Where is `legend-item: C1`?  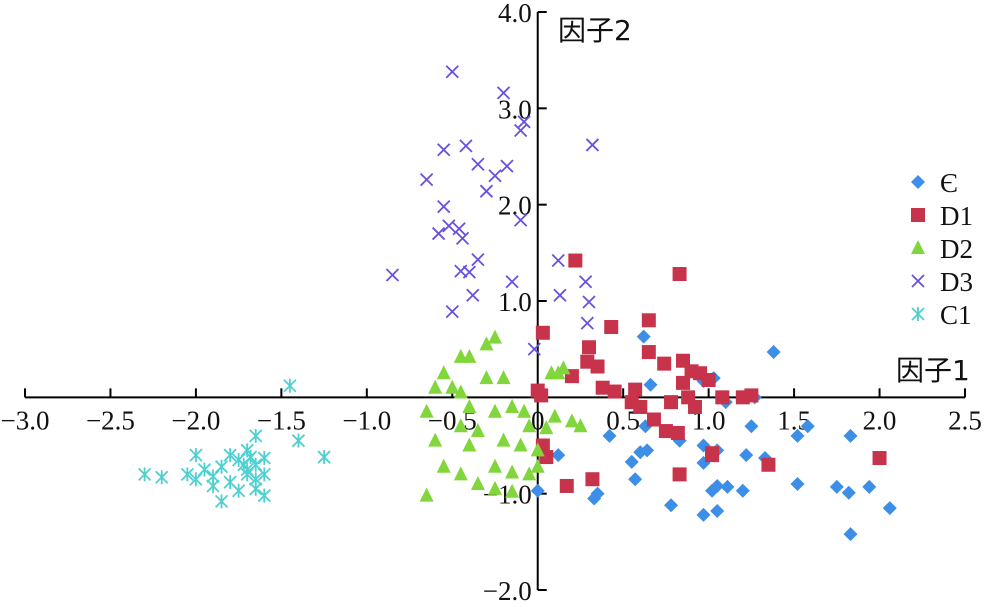
legend-item: C1 is located at coordinates (941, 315).